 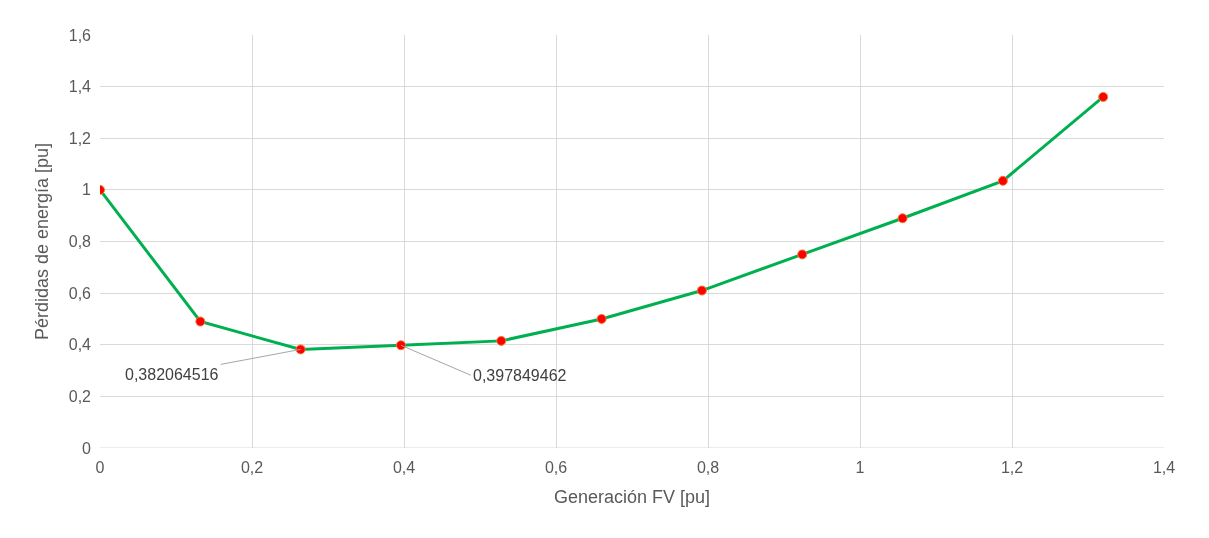 I want to click on y-tick-label: 0,6, so click(x=80, y=293).